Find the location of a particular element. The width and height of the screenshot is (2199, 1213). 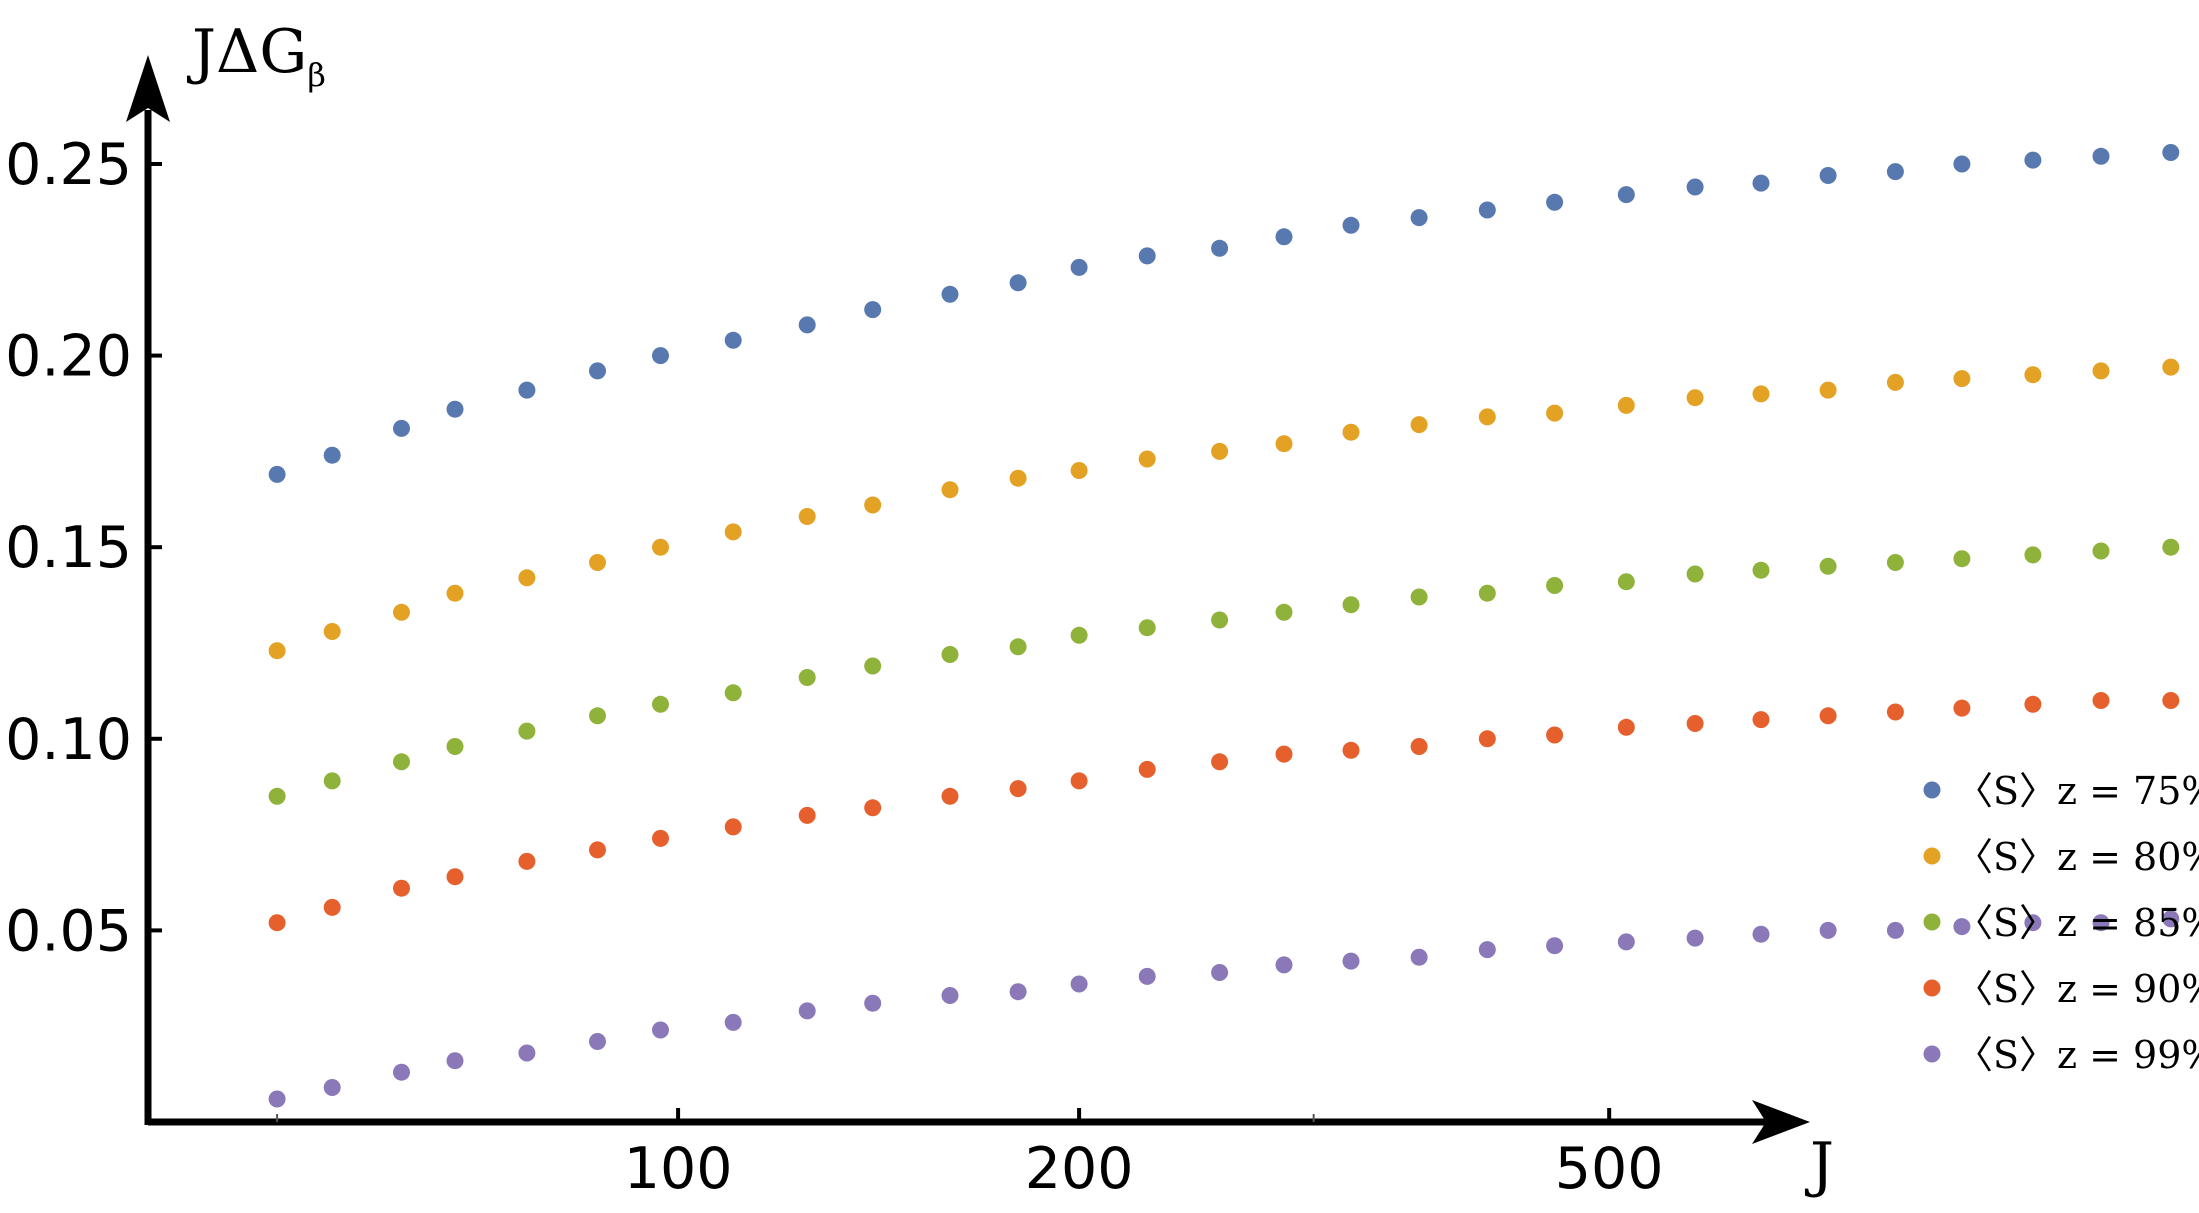

y-axis-title: JΔGβ is located at coordinates (256, 55).